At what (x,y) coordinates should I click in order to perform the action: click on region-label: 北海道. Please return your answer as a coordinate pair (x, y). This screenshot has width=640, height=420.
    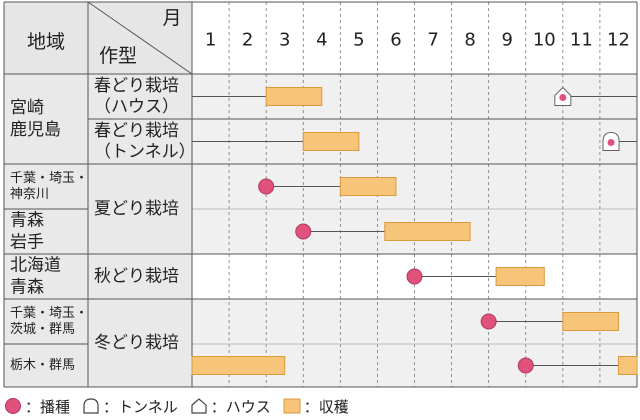
    Looking at the image, I should click on (35, 266).